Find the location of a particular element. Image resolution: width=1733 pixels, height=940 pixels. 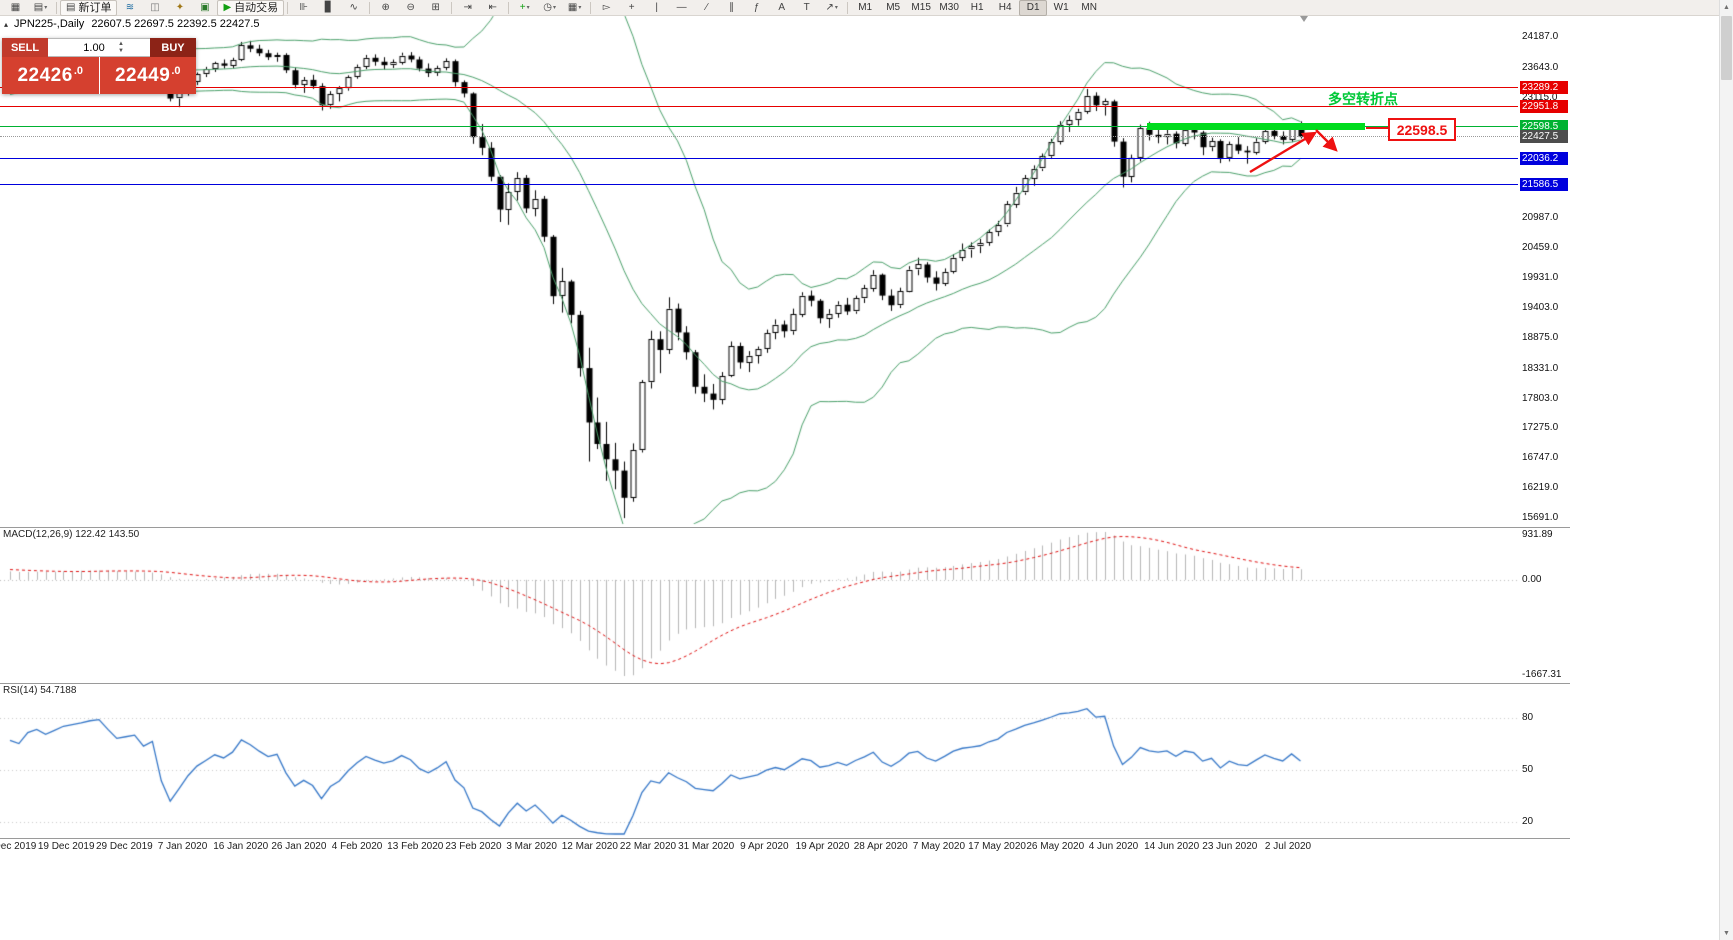

candlestick-chart-icon: ▊ is located at coordinates (328, 7).